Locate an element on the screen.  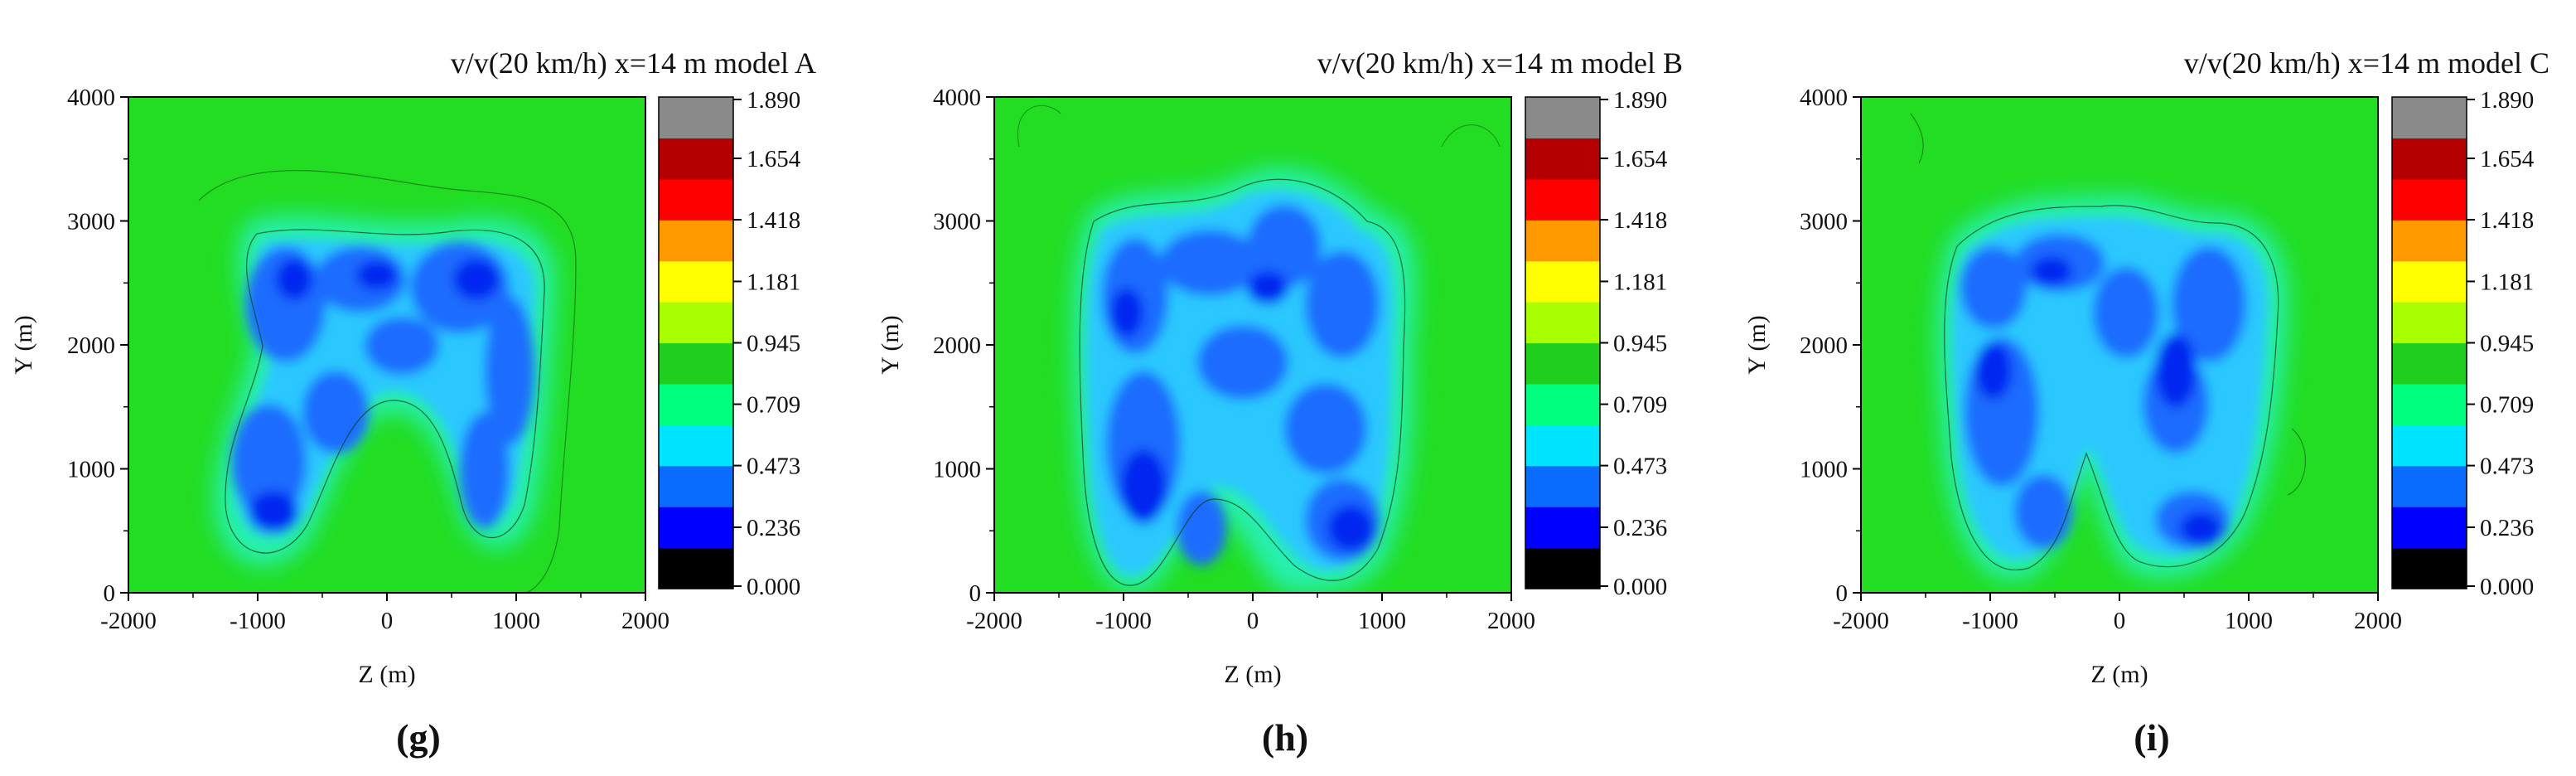
panel-letter: h is located at coordinates (1285, 737).